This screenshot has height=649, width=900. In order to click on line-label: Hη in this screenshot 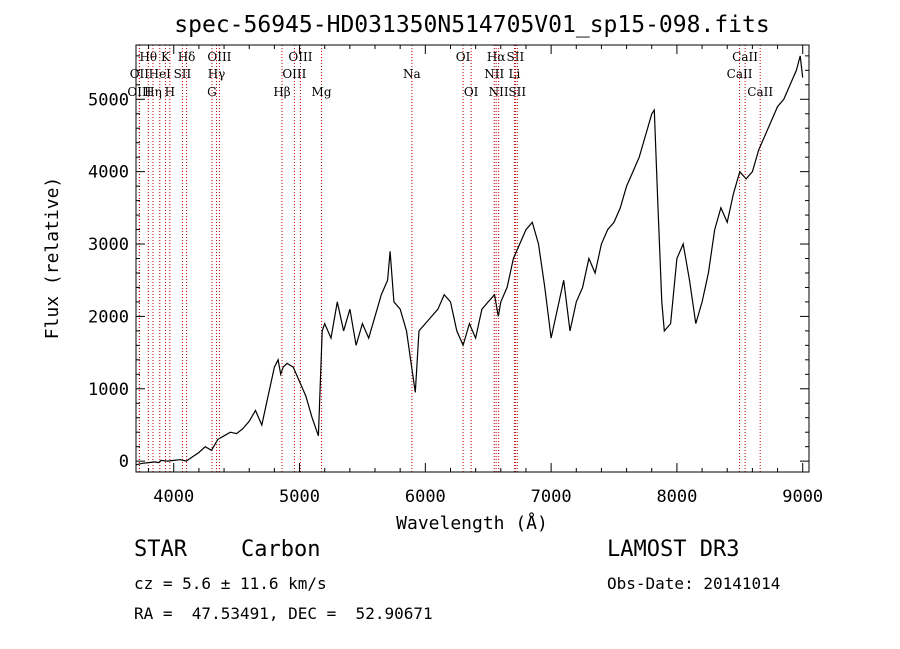, I will do `click(153, 92)`.